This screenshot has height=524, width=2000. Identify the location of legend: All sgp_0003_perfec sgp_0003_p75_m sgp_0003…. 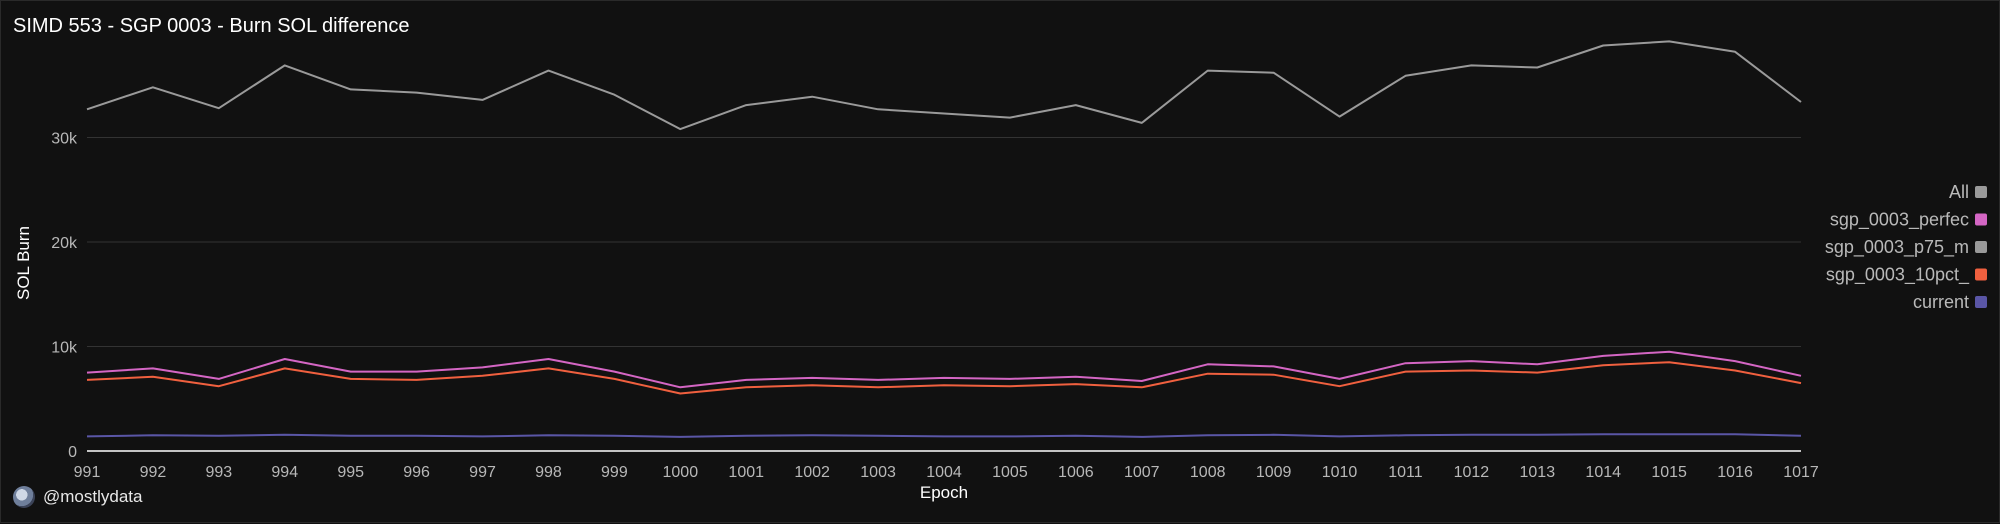
(1906, 247).